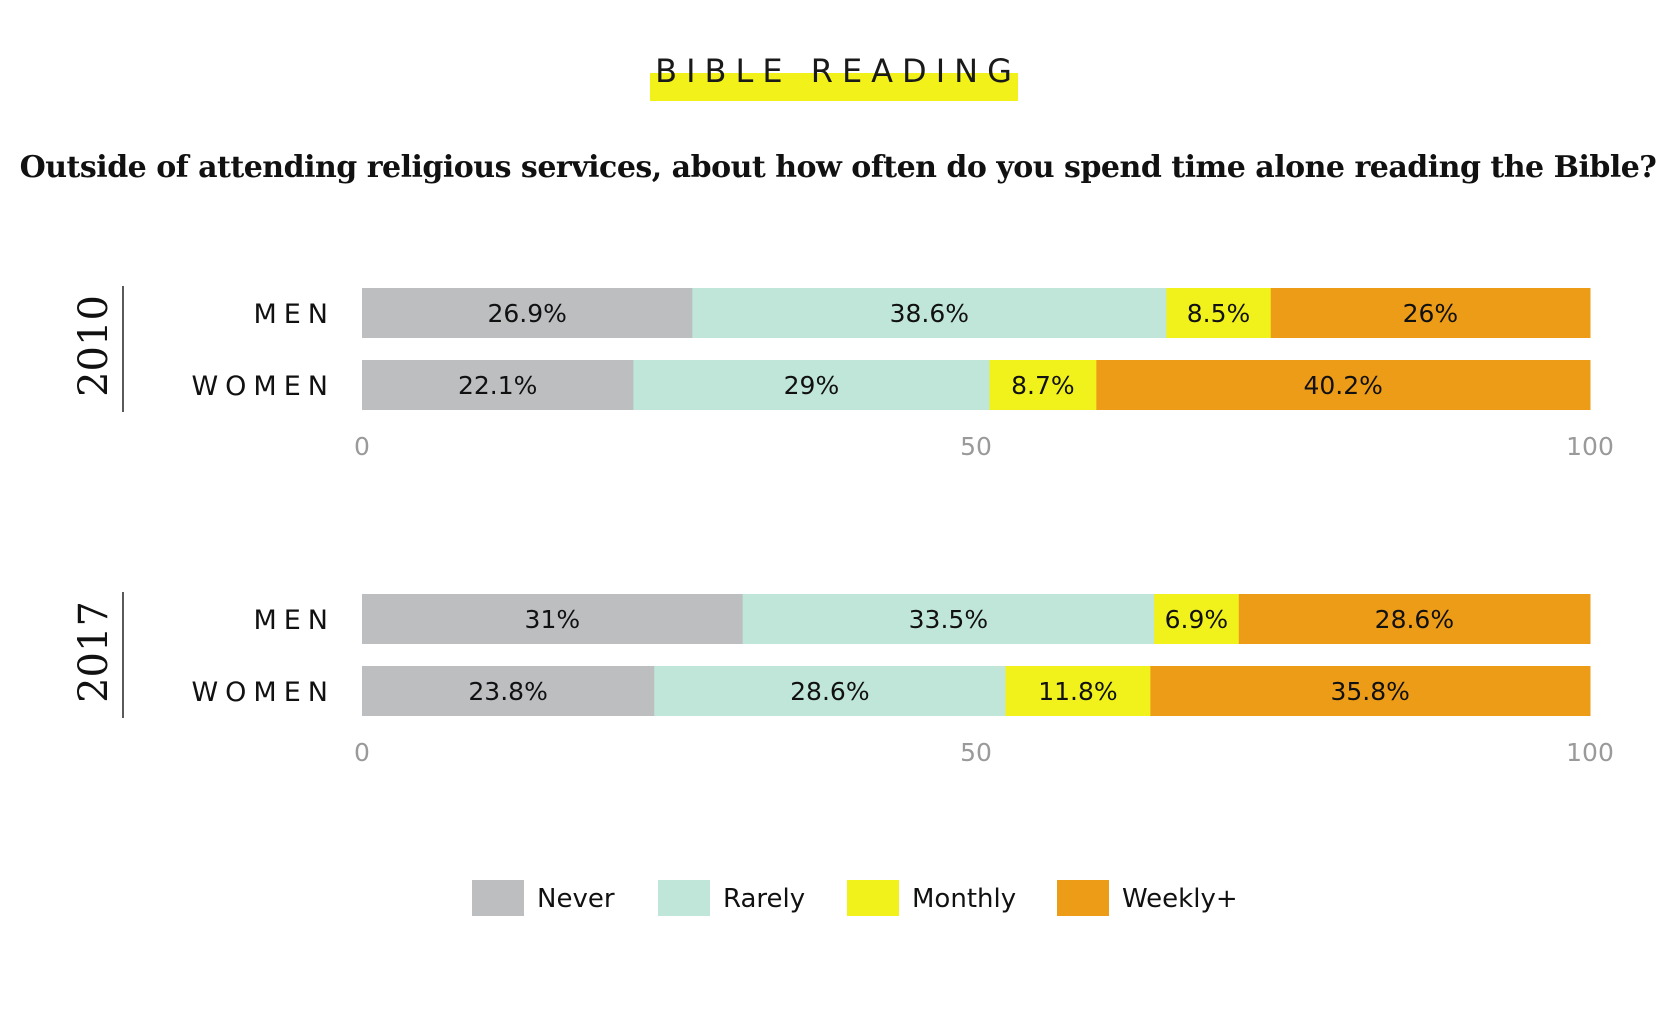 Image resolution: width=1676 pixels, height=1022 pixels. I want to click on data-label: 22.1%, so click(497, 385).